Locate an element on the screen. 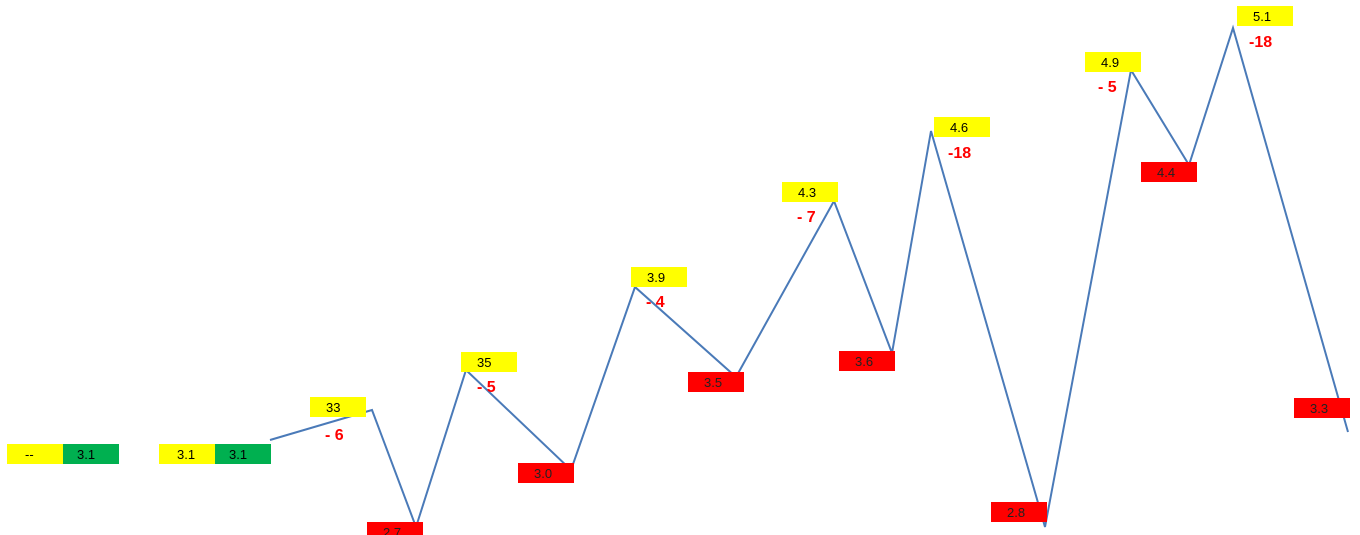 This screenshot has width=1360, height=535. trough-marker: 3.0 is located at coordinates (546, 473).